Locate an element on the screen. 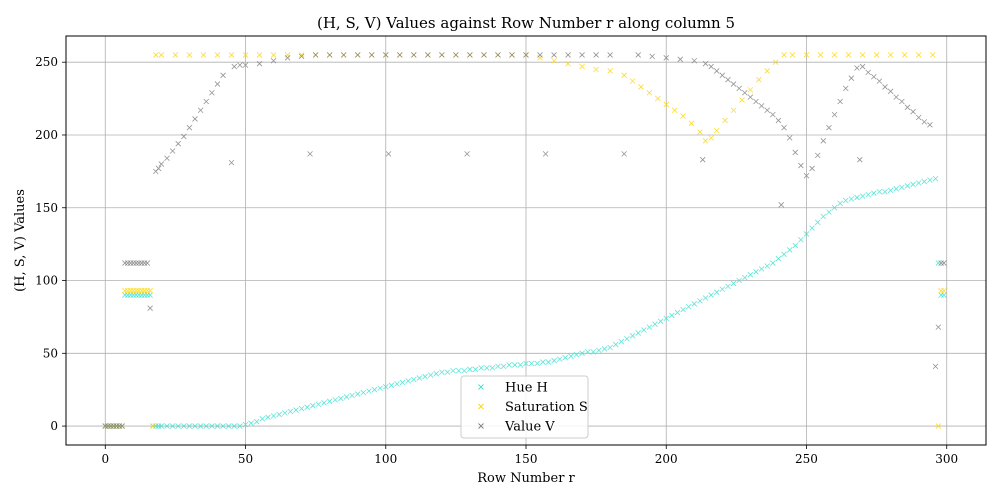  y-tick-label: 200 is located at coordinates (46, 135).